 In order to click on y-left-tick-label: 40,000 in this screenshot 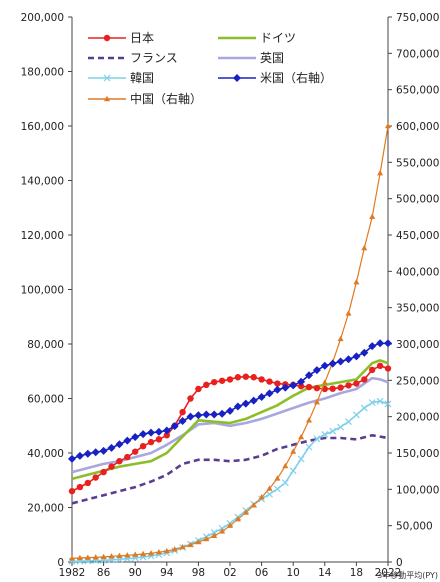, I will do `click(45, 454)`.